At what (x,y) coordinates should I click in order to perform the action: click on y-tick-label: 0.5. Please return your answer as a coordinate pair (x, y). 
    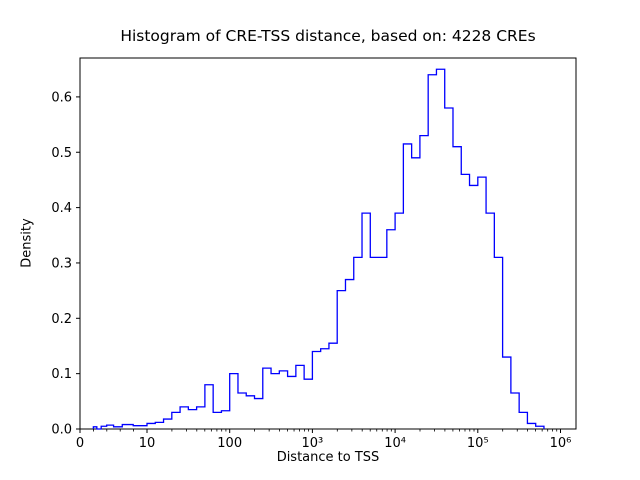
    Looking at the image, I should click on (61, 153).